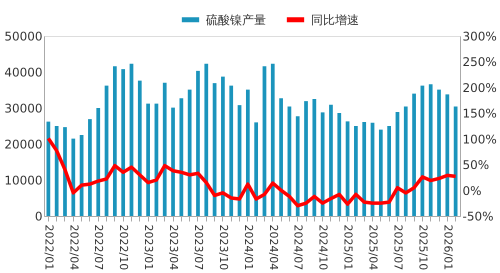  What do you see at coordinates (447, 247) in the screenshot?
I see `x-tick-label: 2026/01` at bounding box center [447, 247].